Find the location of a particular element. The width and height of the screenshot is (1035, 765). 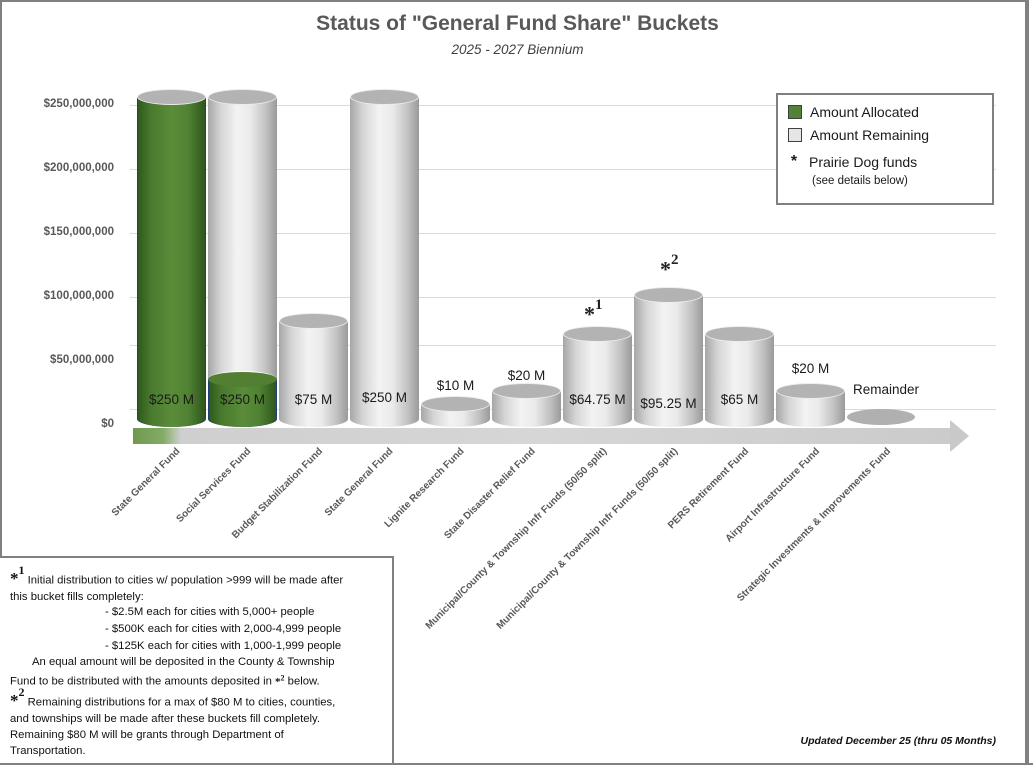

bar-value-label: $75 M is located at coordinates (313, 399).